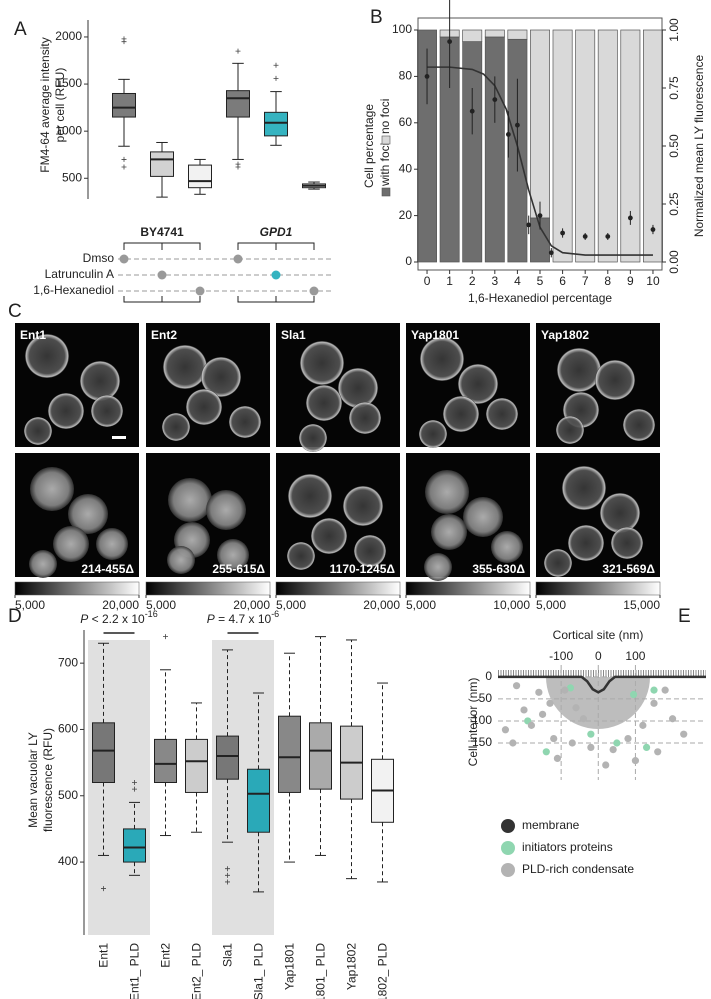 This screenshot has width=711, height=999. I want to click on condition-dot, so click(238, 259).